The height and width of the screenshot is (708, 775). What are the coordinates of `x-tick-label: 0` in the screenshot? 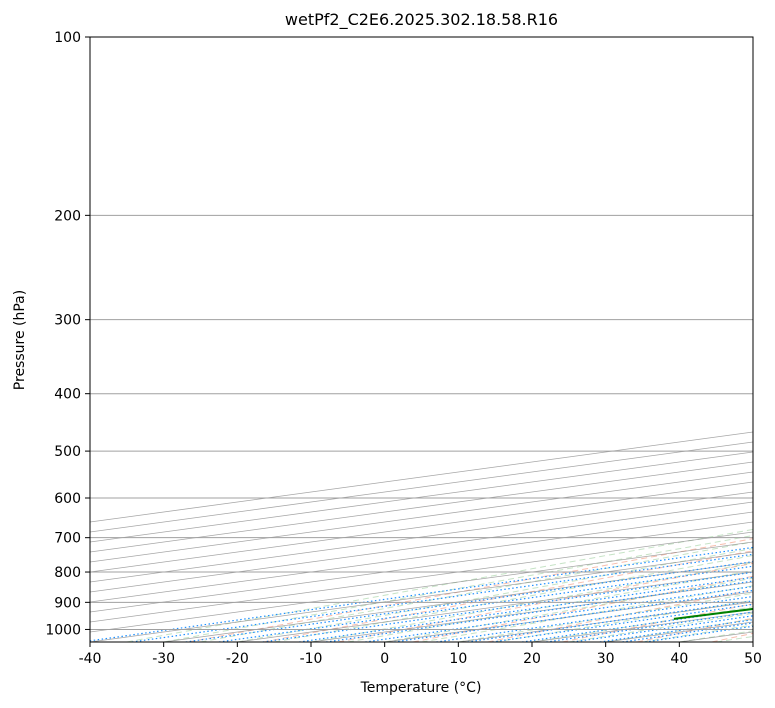 It's located at (384, 659).